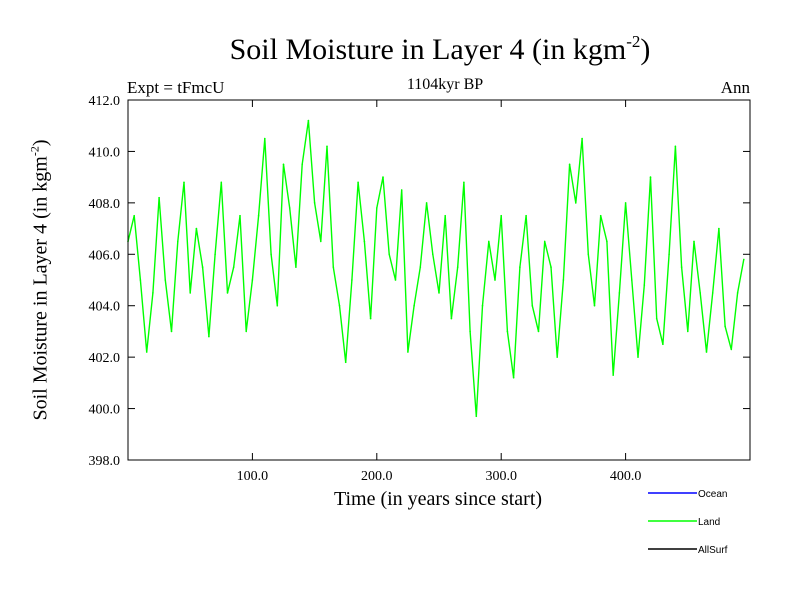 Image resolution: width=800 pixels, height=600 pixels. I want to click on chart-title-end: ), so click(645, 49).